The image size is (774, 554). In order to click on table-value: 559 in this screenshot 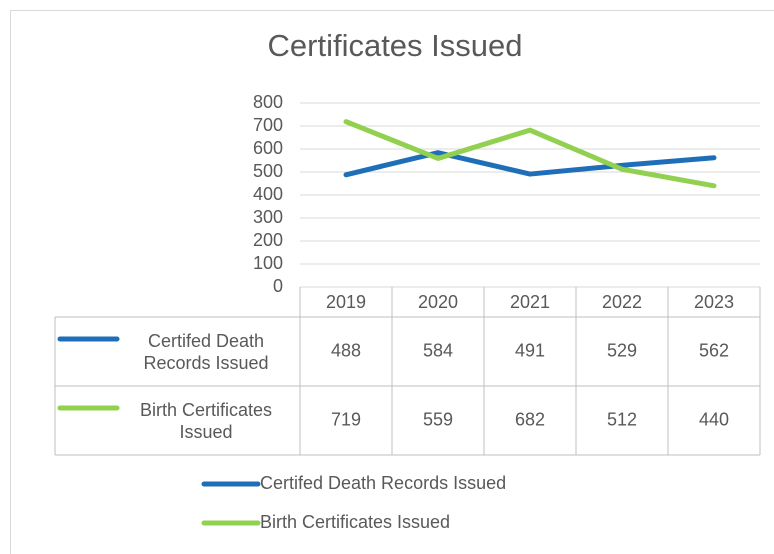, I will do `click(438, 419)`.